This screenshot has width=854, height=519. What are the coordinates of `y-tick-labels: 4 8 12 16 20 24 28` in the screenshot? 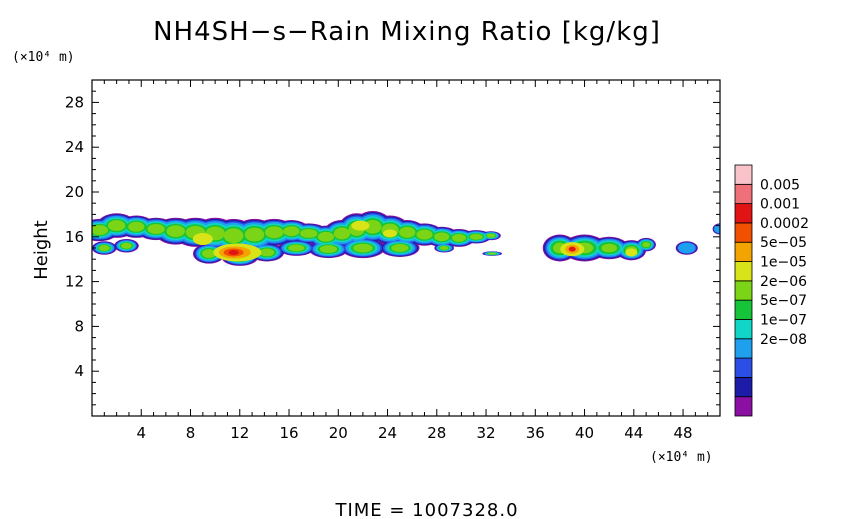 It's located at (74, 236).